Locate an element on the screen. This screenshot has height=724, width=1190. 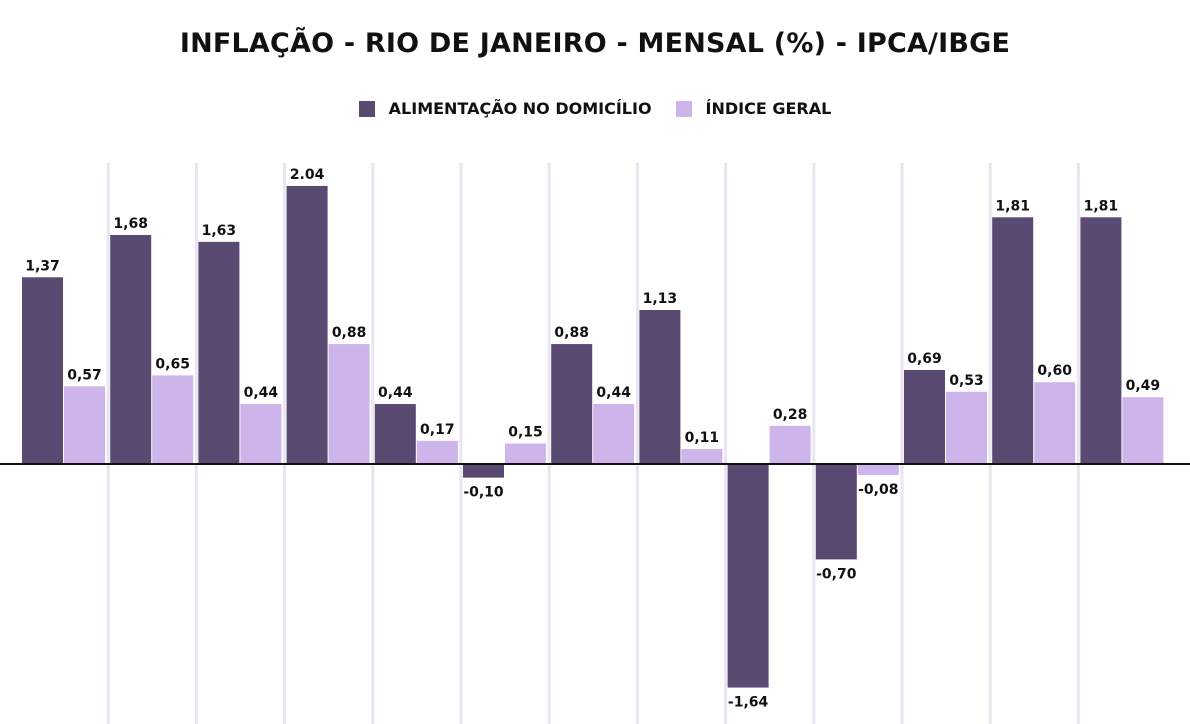
label-indice-geral-2: 0,65 is located at coordinates (172, 364).